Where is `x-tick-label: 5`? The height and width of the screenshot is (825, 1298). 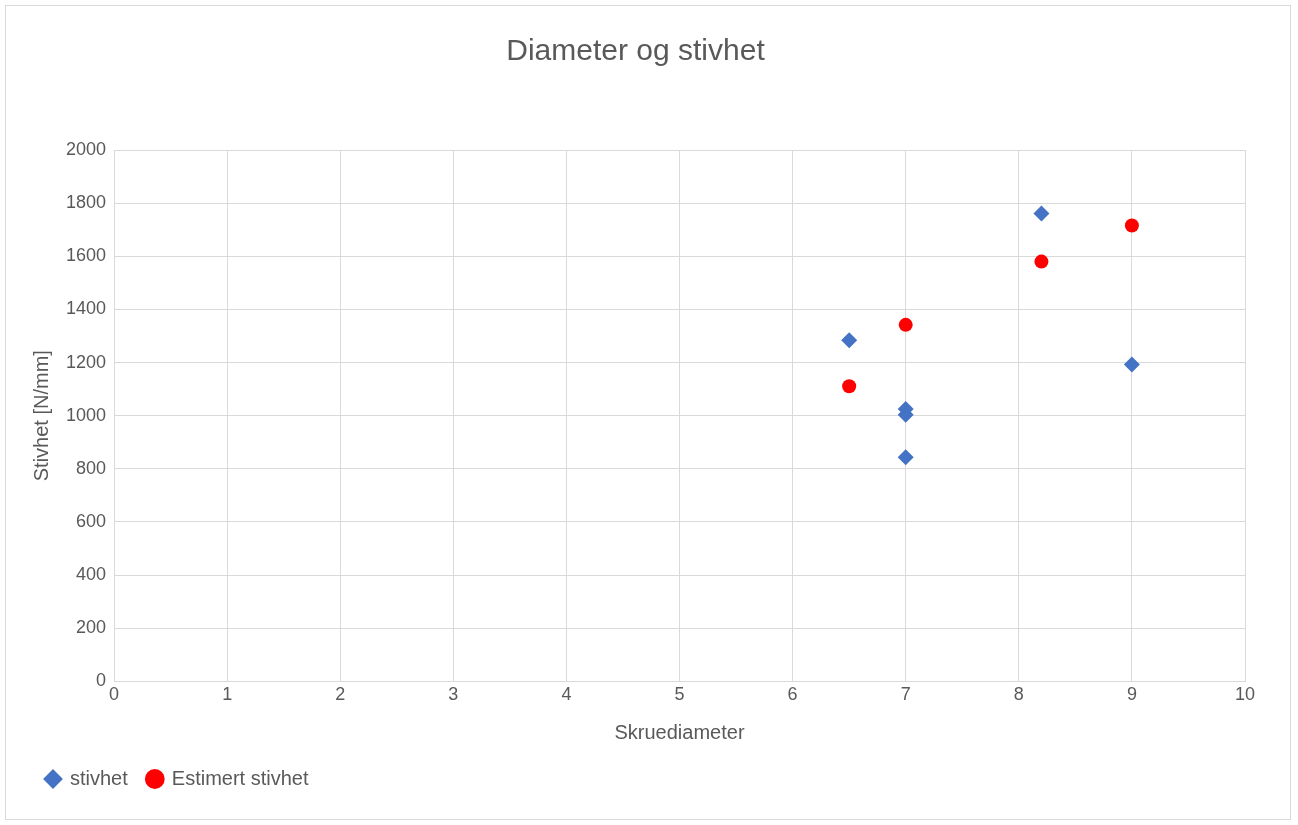
x-tick-label: 5 is located at coordinates (679, 694).